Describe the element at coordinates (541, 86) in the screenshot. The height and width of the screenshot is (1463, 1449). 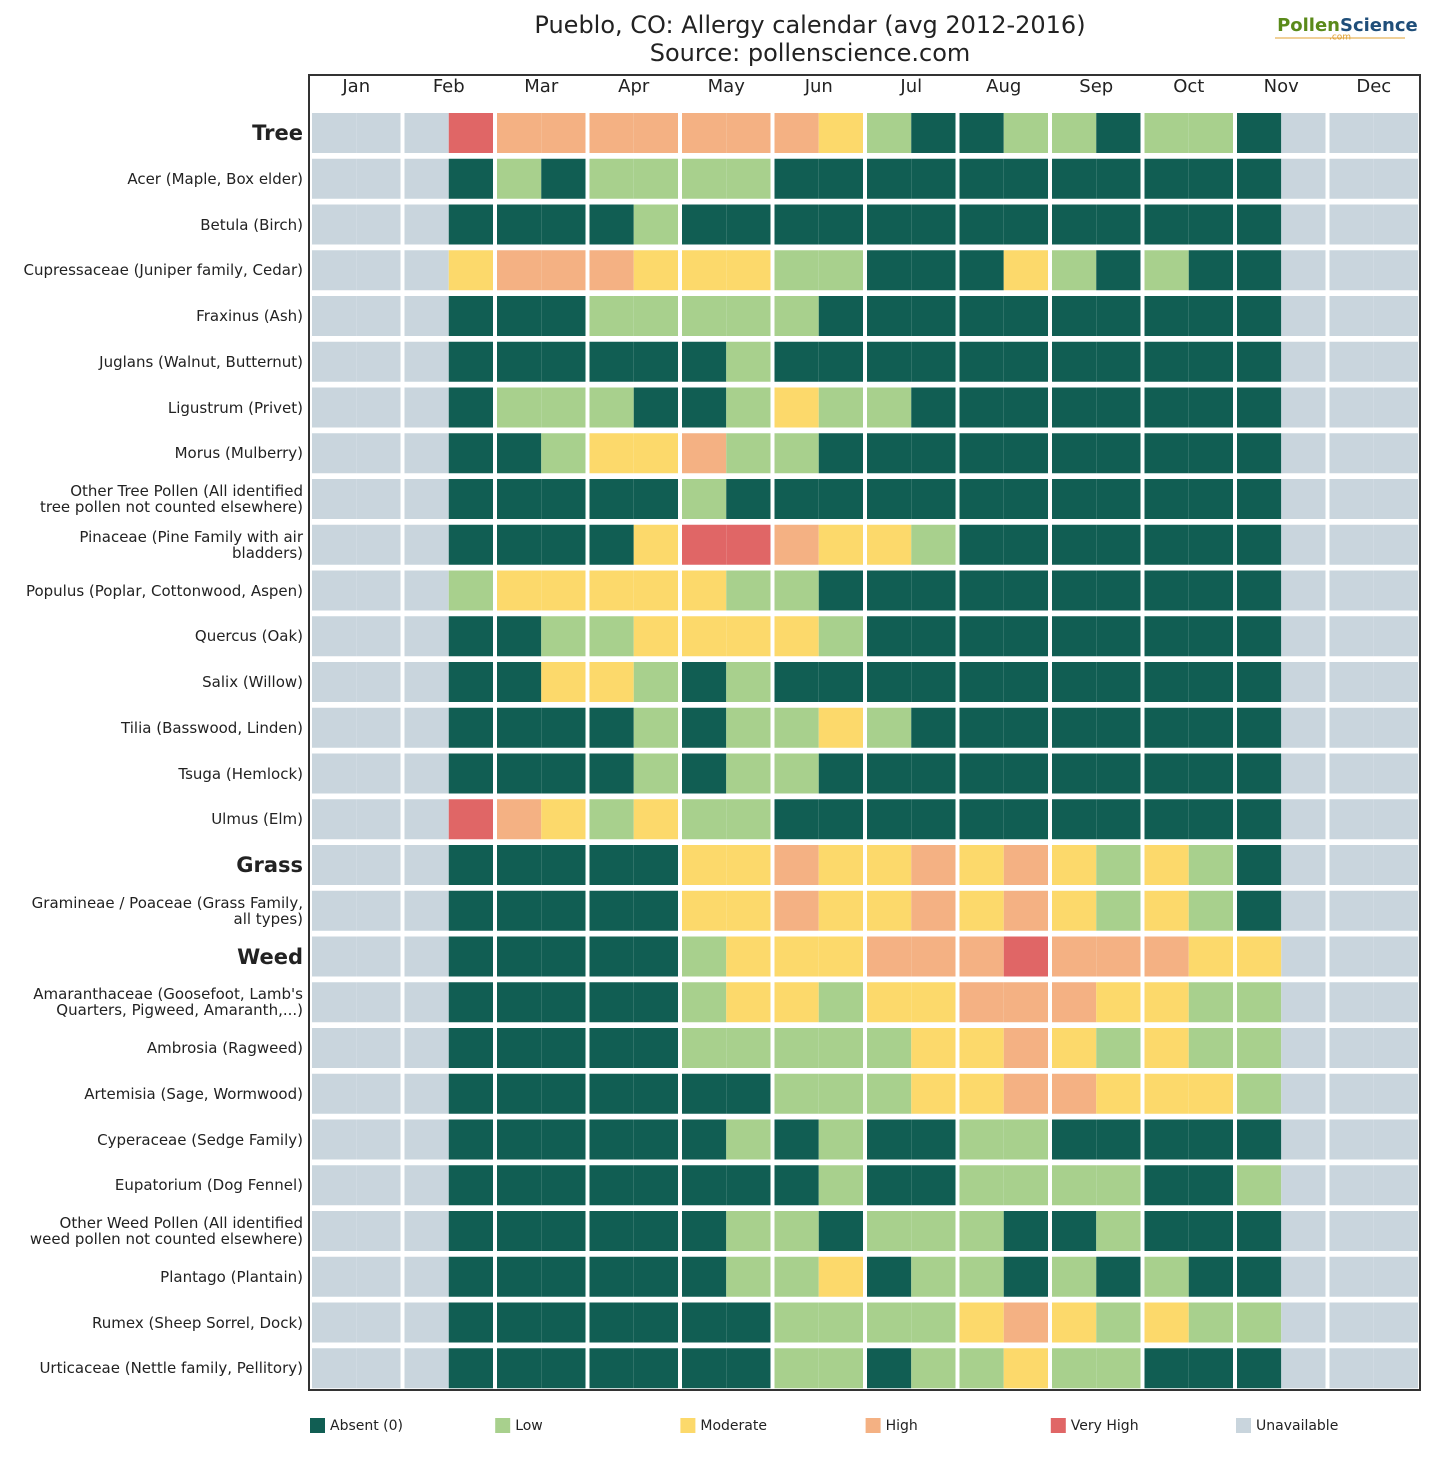
I see `month-label: Mar` at that location.